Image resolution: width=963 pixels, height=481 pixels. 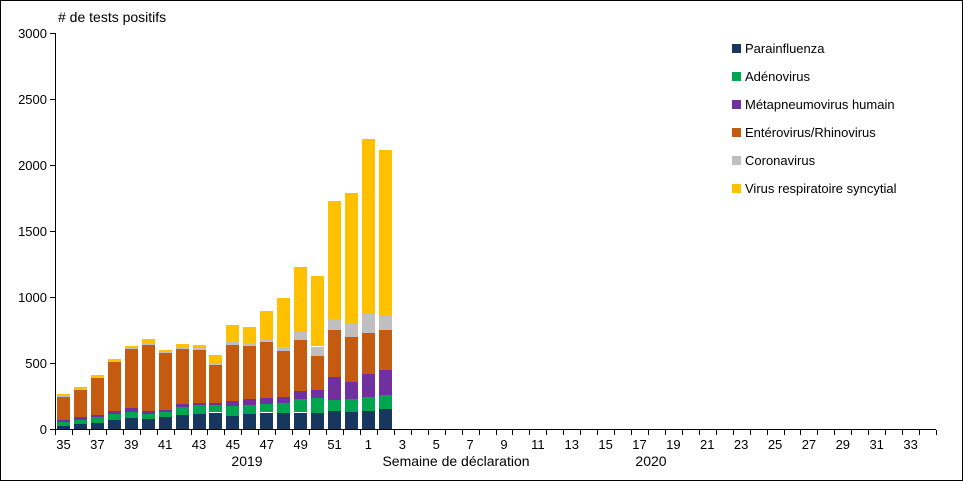 I want to click on bar-segment-week-46-ent-rovirus-rhinovirus, so click(x=250, y=372).